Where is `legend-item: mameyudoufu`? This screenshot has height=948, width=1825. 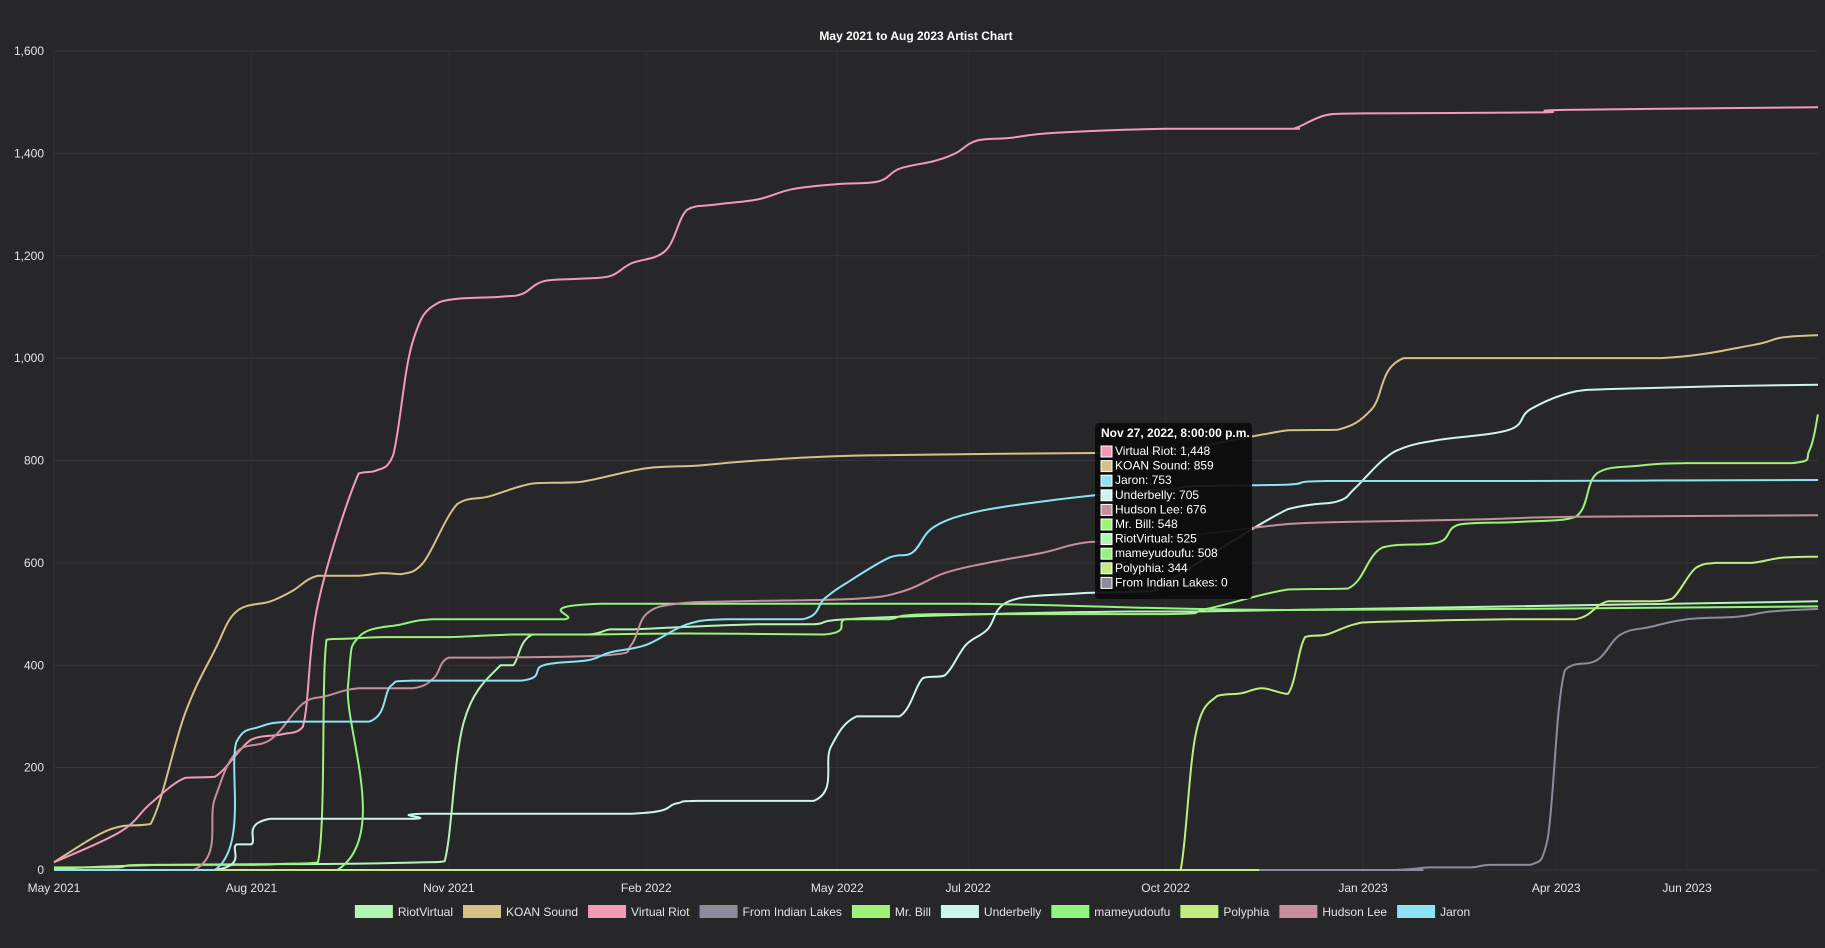
legend-item: mameyudoufu is located at coordinates (1110, 912).